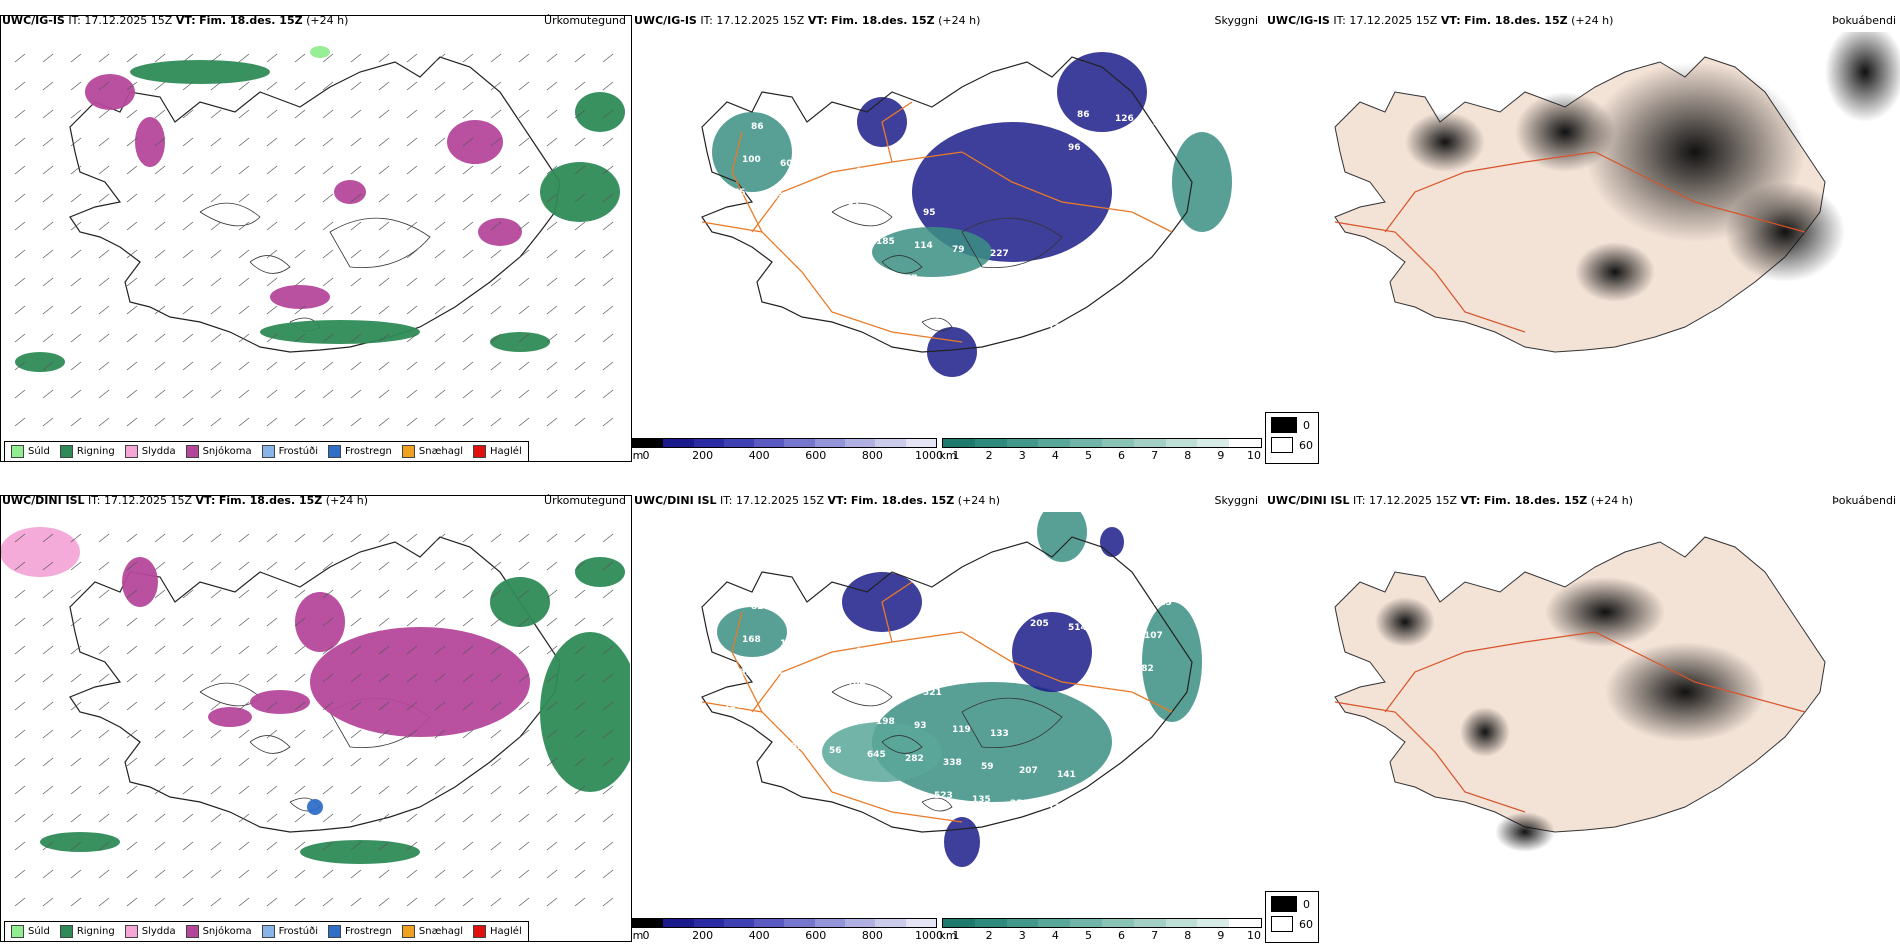 The image size is (1900, 950). Describe the element at coordinates (952, 763) in the screenshot. I see `ceiling-label: 338` at that location.